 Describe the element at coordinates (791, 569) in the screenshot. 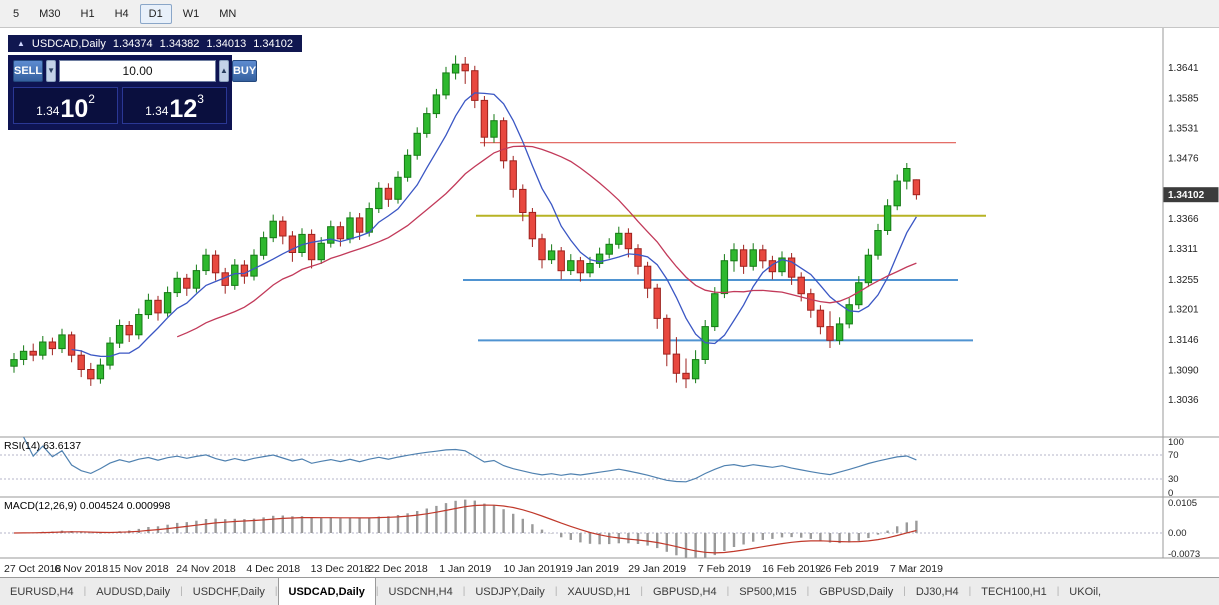

I see `svg-text: 16 Feb 2019` at that location.